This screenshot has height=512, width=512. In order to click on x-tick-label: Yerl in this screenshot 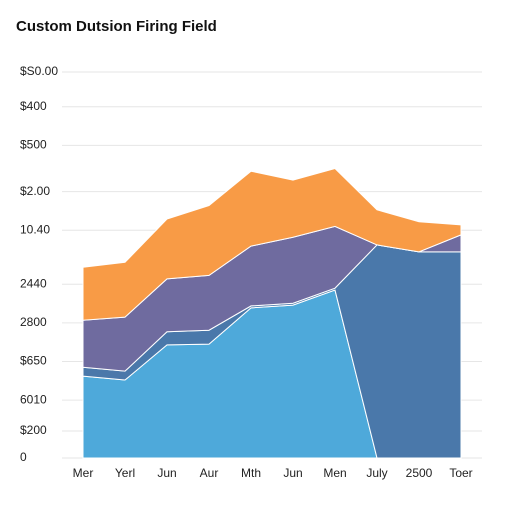, I will do `click(125, 473)`.